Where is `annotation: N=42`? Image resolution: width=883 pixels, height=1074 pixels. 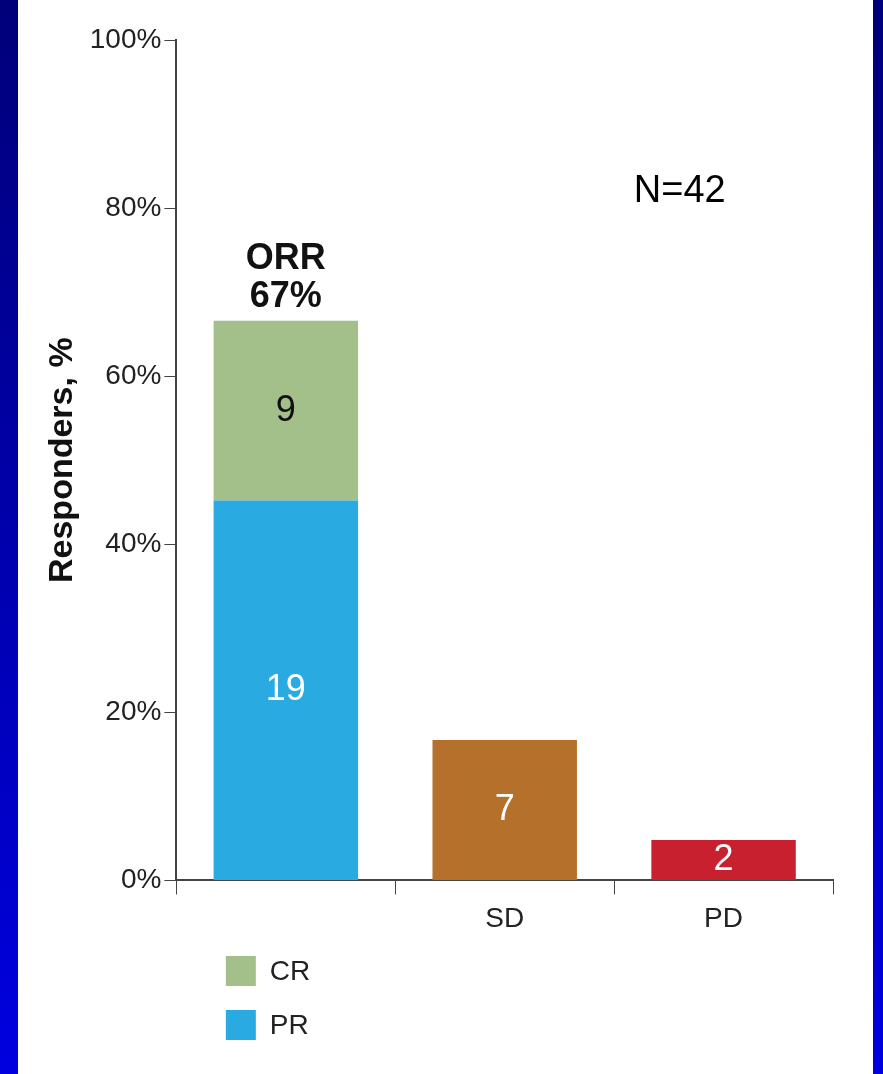 annotation: N=42 is located at coordinates (679, 189).